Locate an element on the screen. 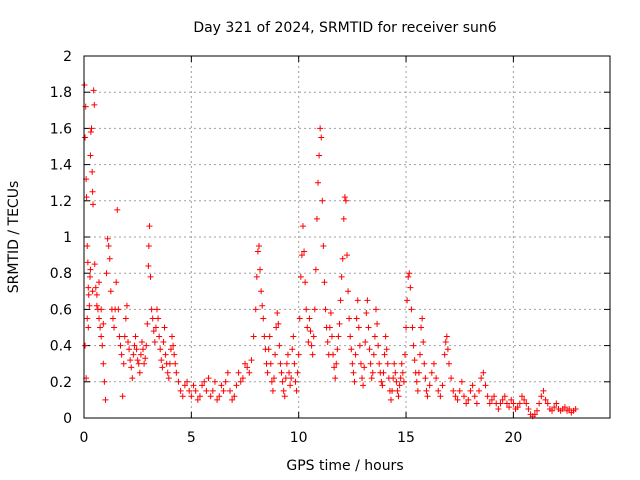  y-tick-label: 0.2 is located at coordinates (61, 383).